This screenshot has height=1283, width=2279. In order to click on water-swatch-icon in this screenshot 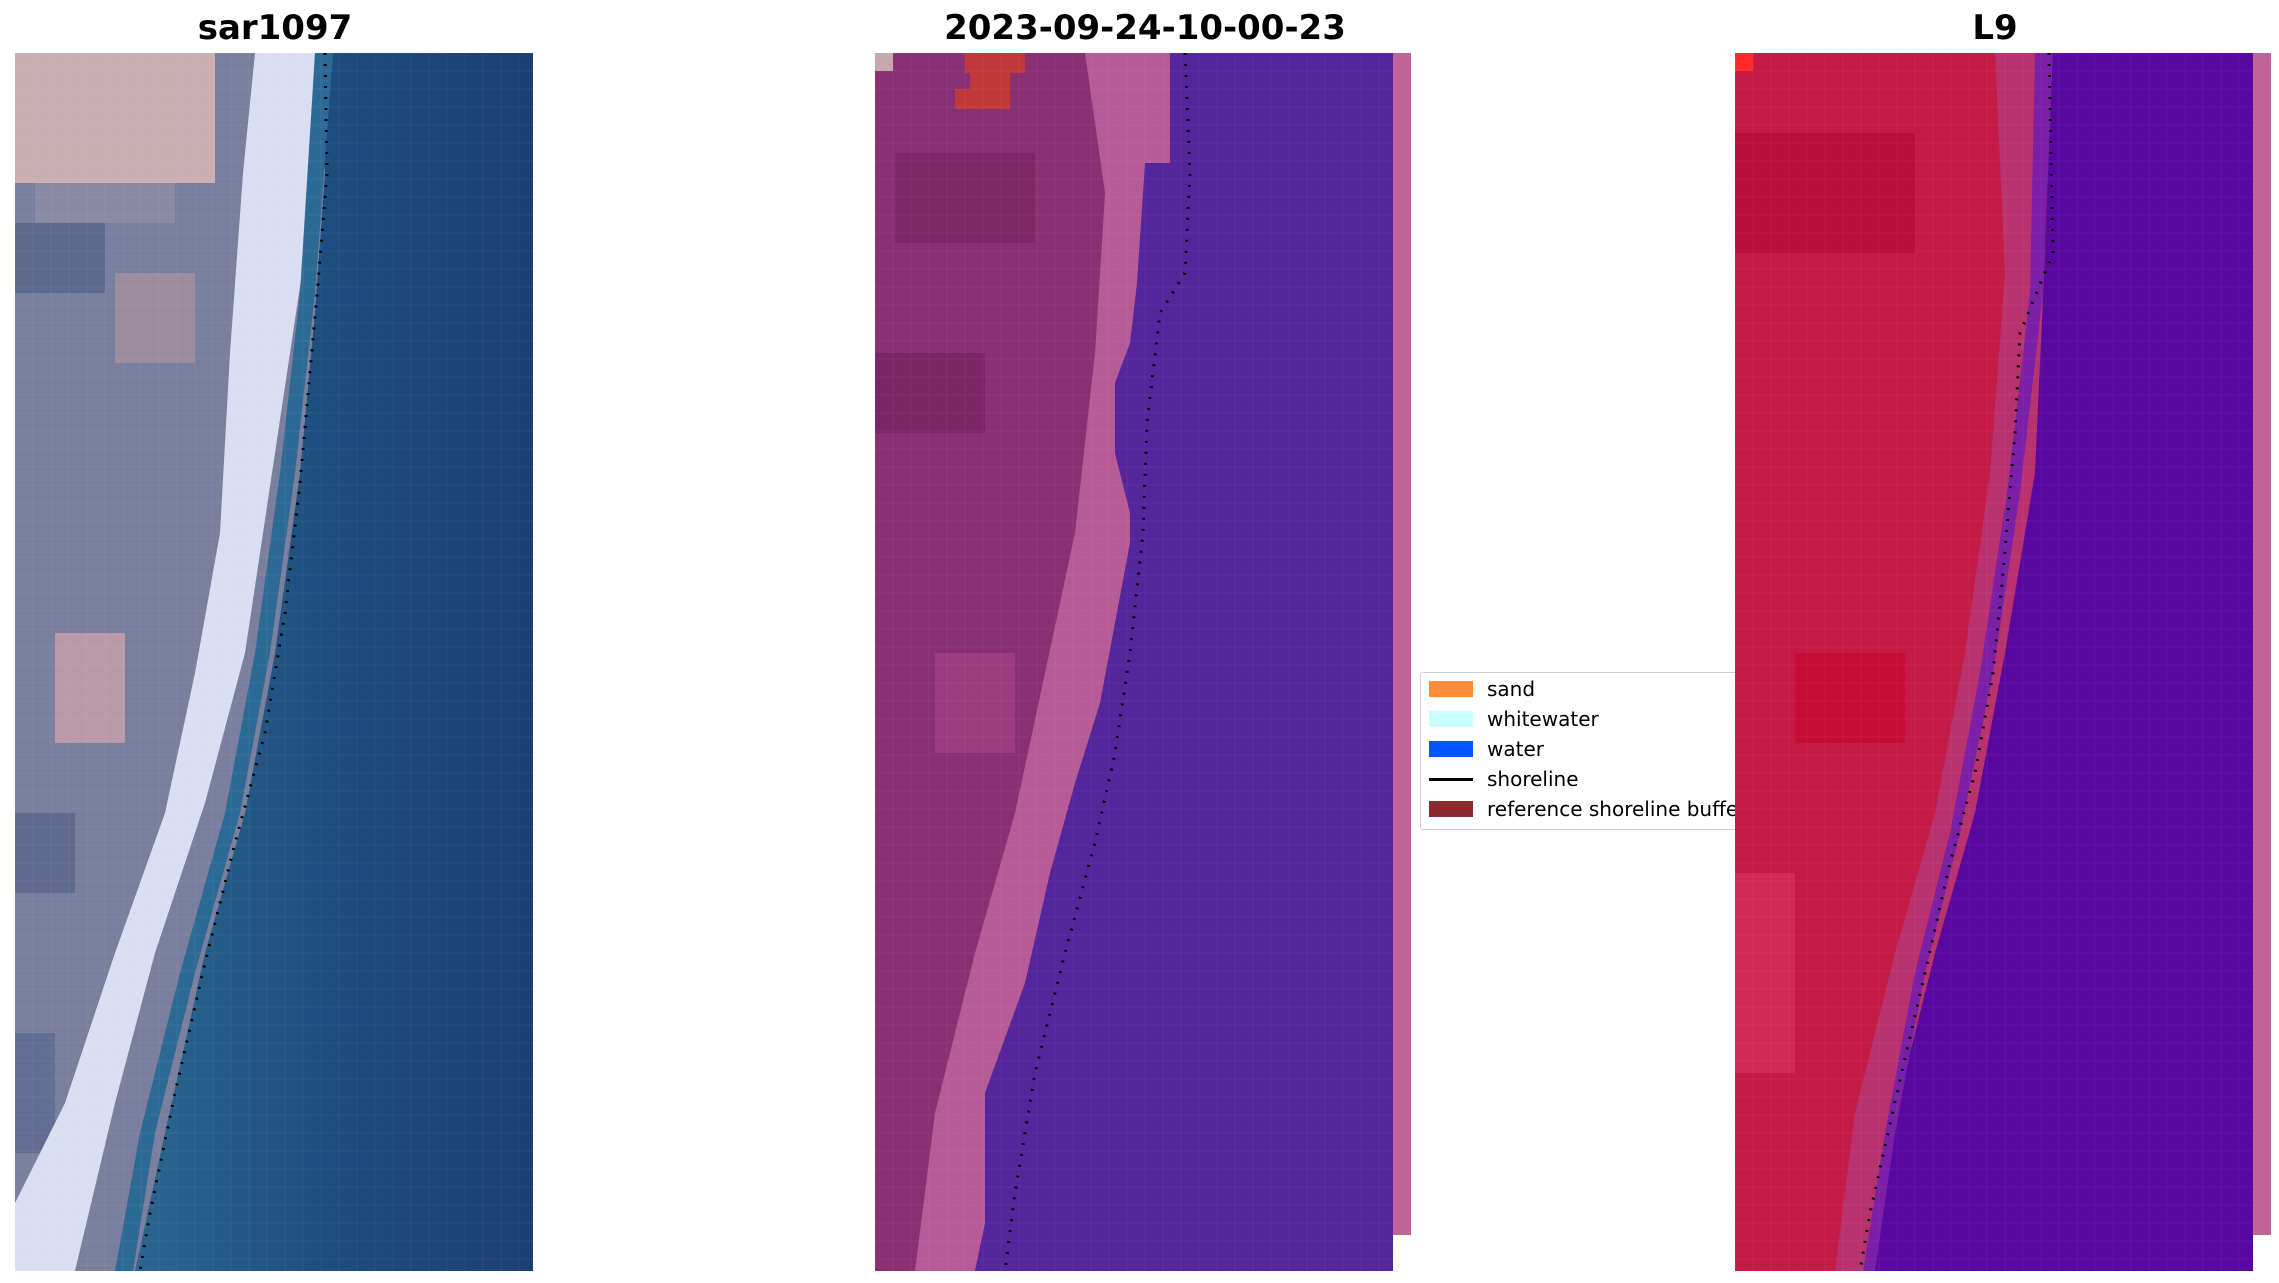, I will do `click(1451, 749)`.